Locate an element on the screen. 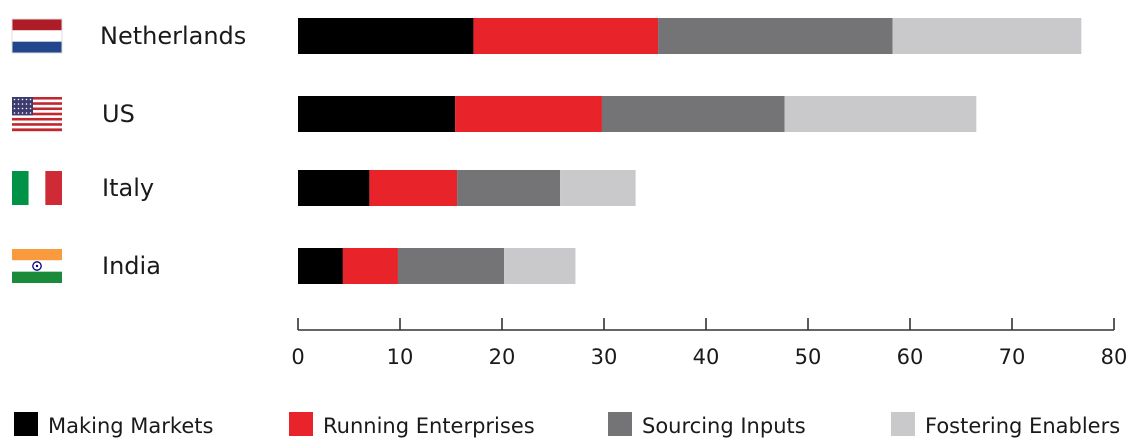 The image size is (1128, 438). bar-italy-running-enterprises is located at coordinates (413, 188).